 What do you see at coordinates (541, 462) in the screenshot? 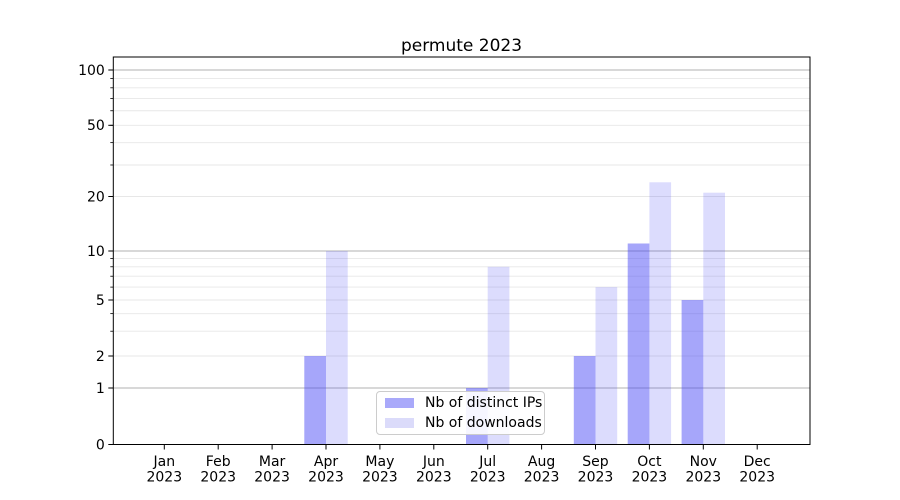
I see `x-tick-label-month: Aug` at bounding box center [541, 462].